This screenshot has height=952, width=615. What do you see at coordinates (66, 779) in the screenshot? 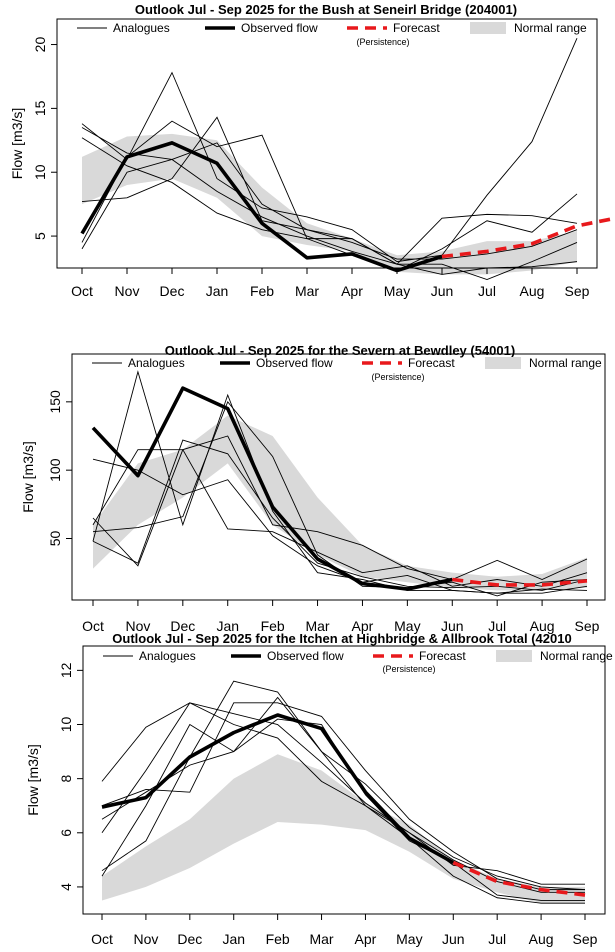
I see `y-tick-label: 8` at bounding box center [66, 779].